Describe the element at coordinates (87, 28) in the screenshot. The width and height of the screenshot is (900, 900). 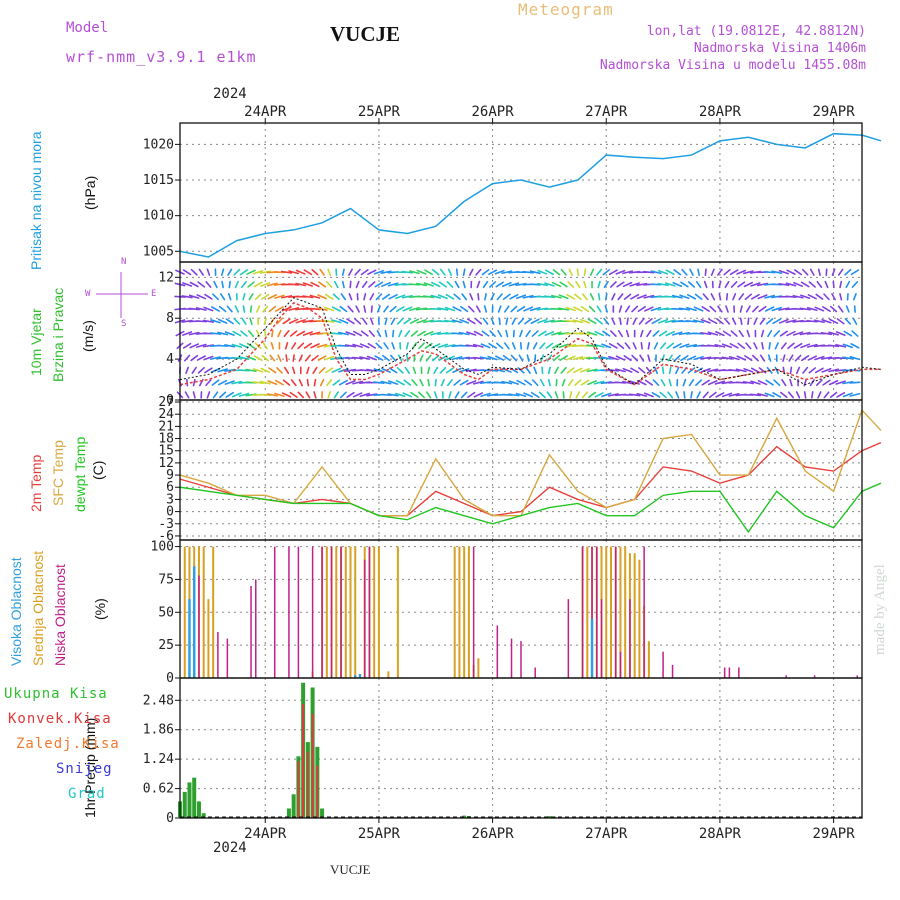
I see `model-label: Model` at that location.